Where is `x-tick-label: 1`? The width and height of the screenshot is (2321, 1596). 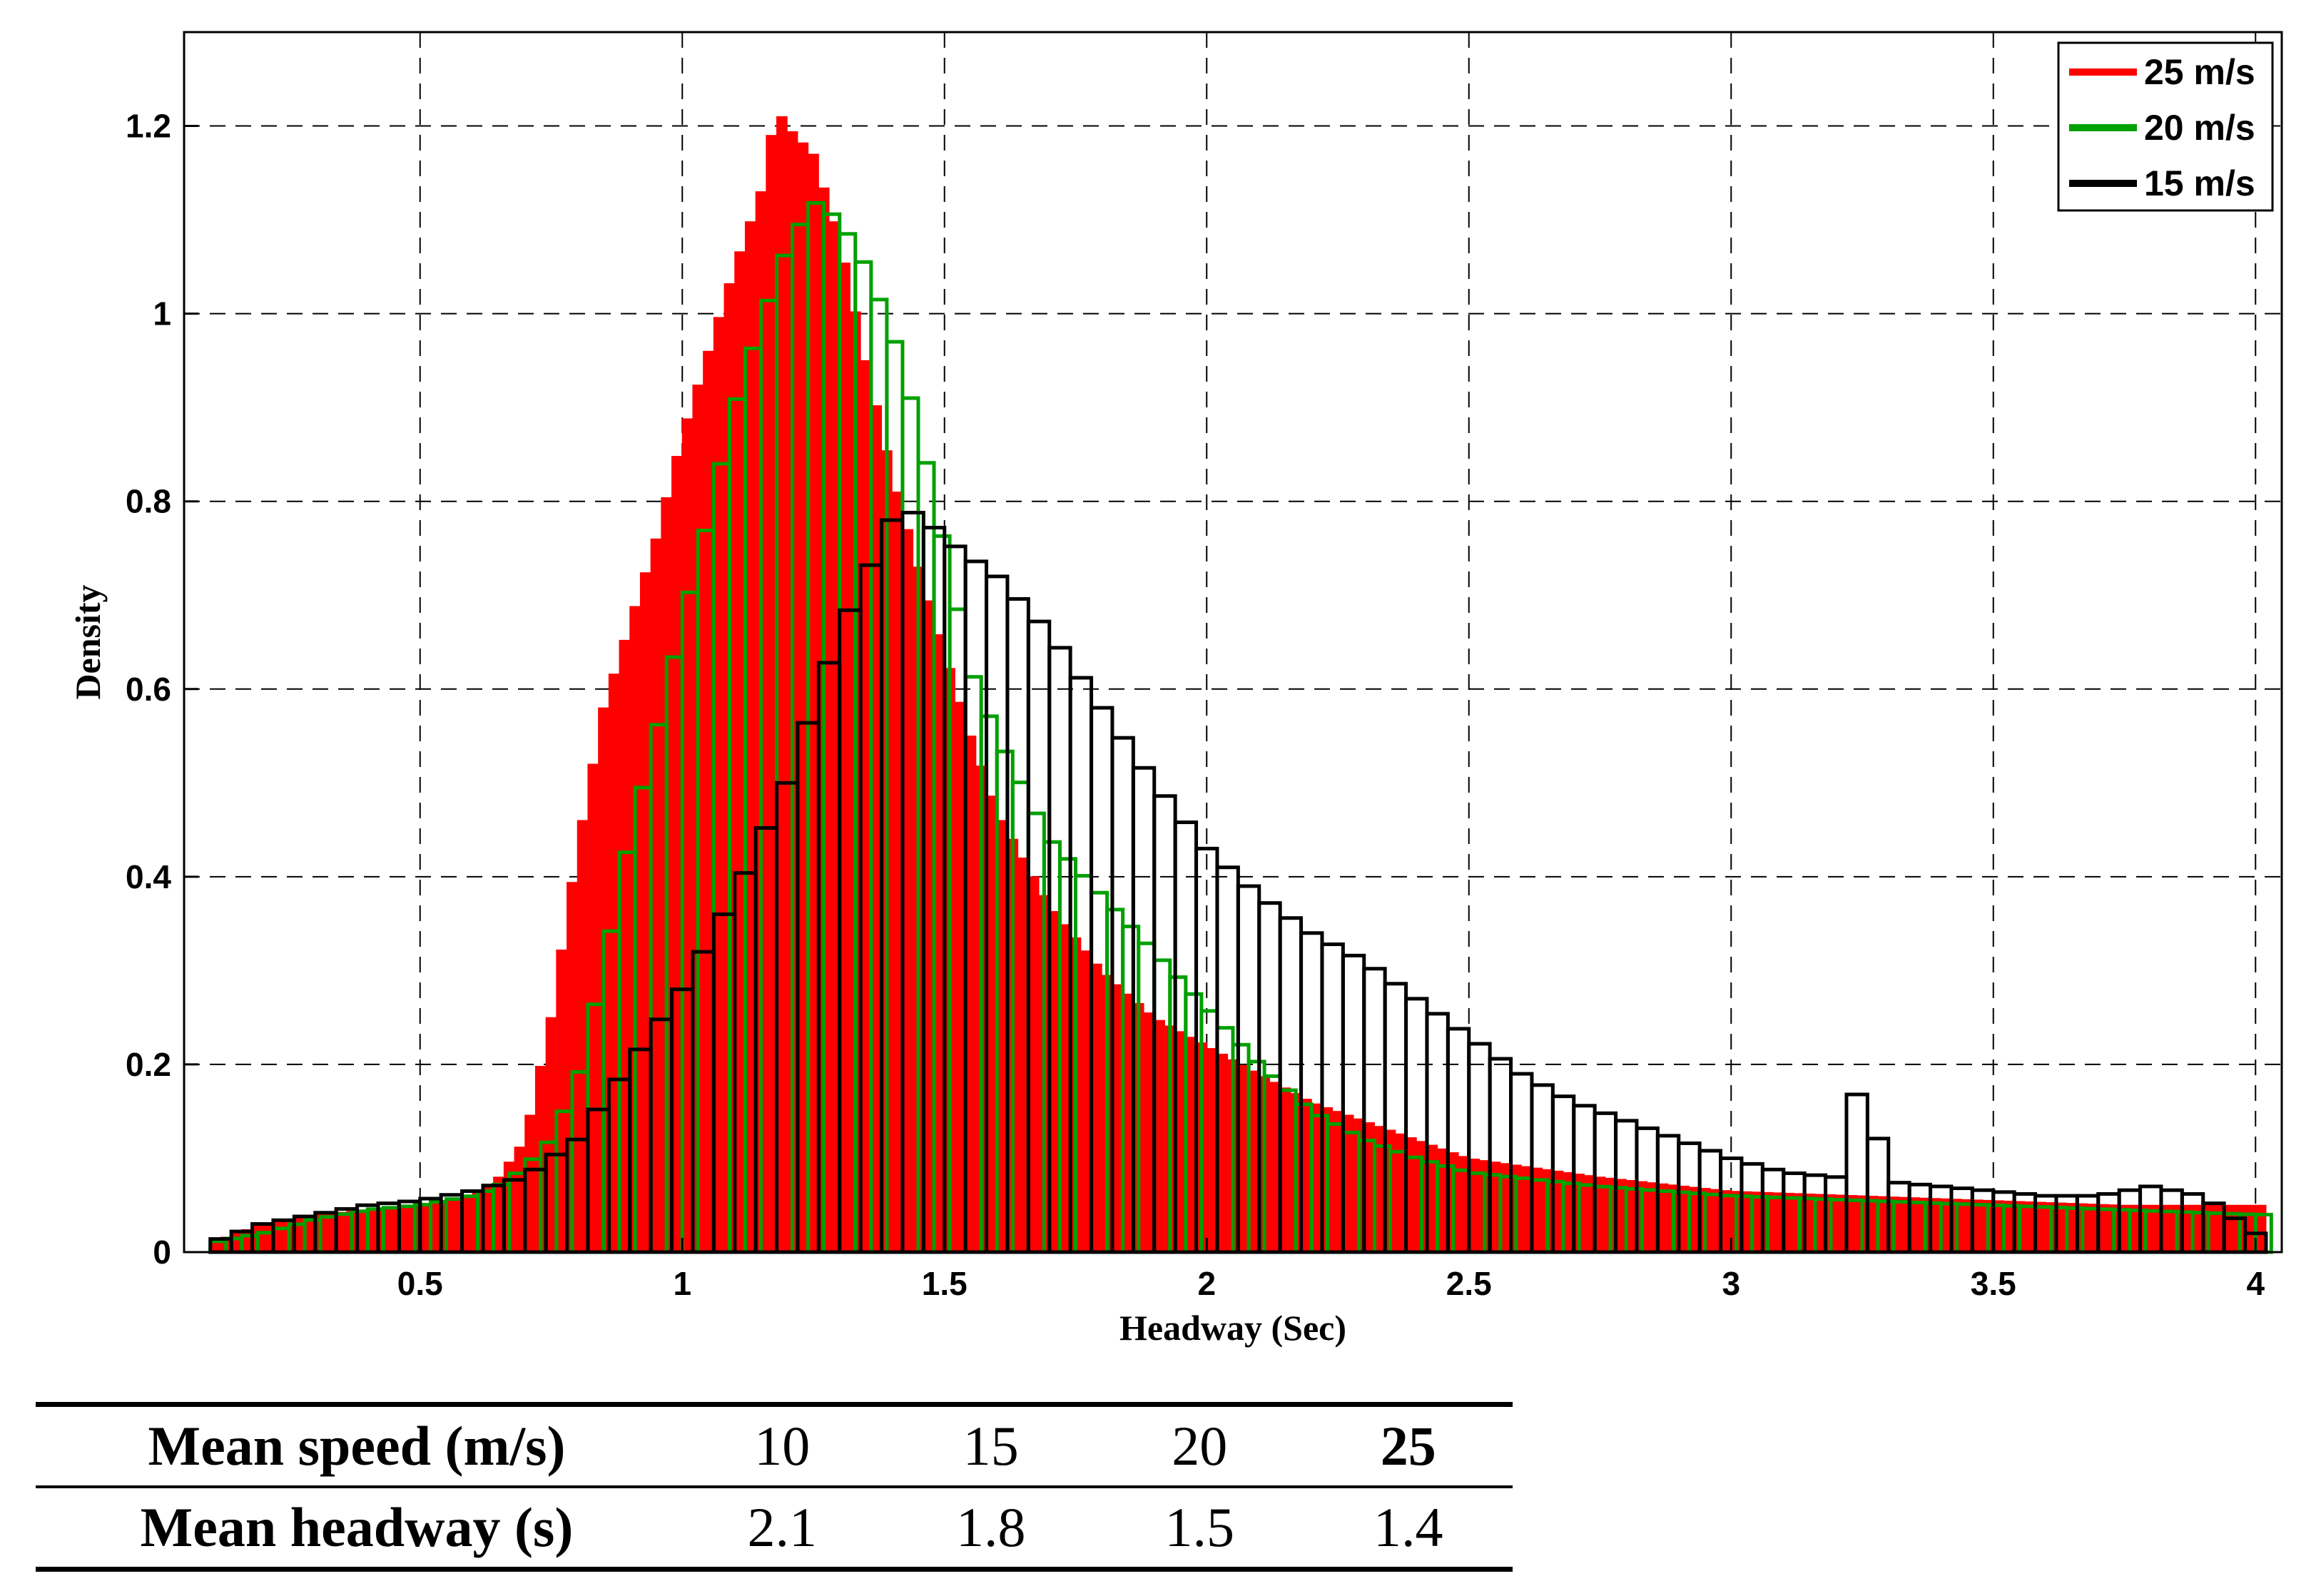 x-tick-label: 1 is located at coordinates (682, 1283).